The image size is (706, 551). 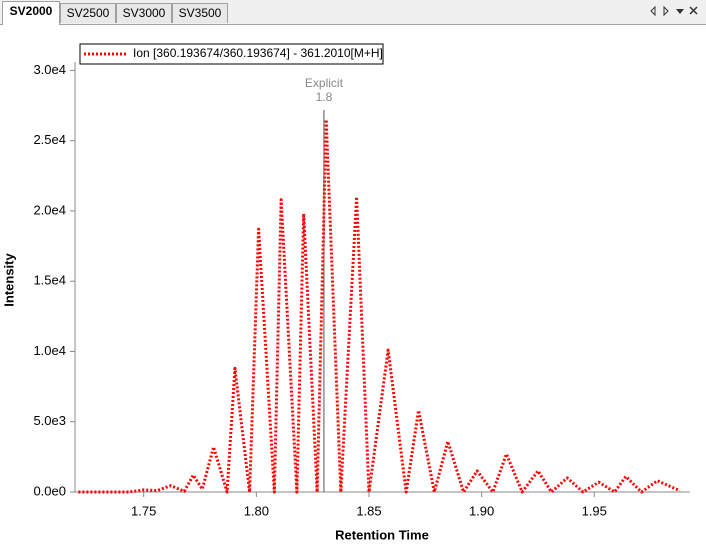 What do you see at coordinates (324, 83) in the screenshot?
I see `annotation-text: Explicit` at bounding box center [324, 83].